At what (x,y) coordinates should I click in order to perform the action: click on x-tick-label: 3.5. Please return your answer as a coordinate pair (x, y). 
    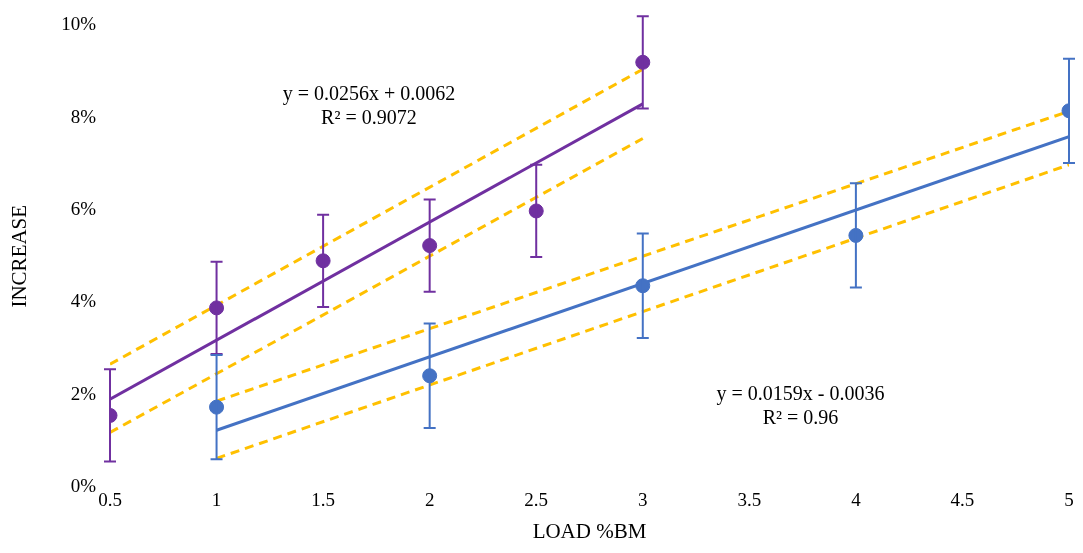
    Looking at the image, I should click on (749, 500).